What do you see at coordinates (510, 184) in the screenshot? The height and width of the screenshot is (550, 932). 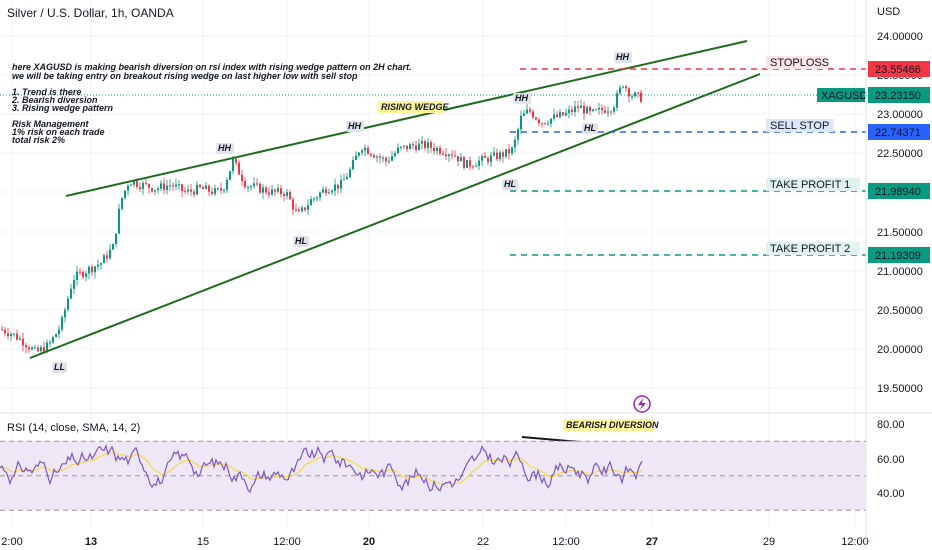 I see `label-hl-2: HL` at bounding box center [510, 184].